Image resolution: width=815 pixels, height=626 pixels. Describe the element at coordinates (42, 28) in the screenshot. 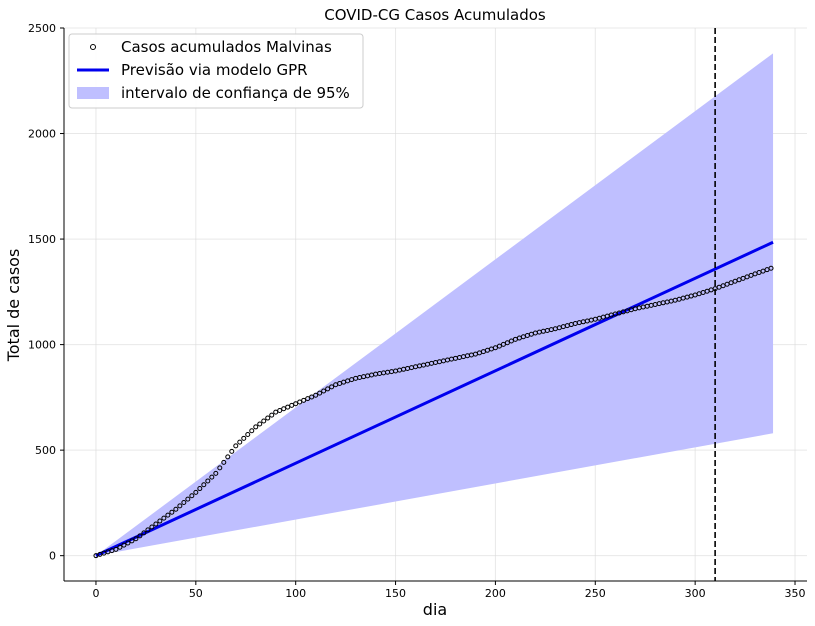

I see `y-tick-label: 2500` at that location.